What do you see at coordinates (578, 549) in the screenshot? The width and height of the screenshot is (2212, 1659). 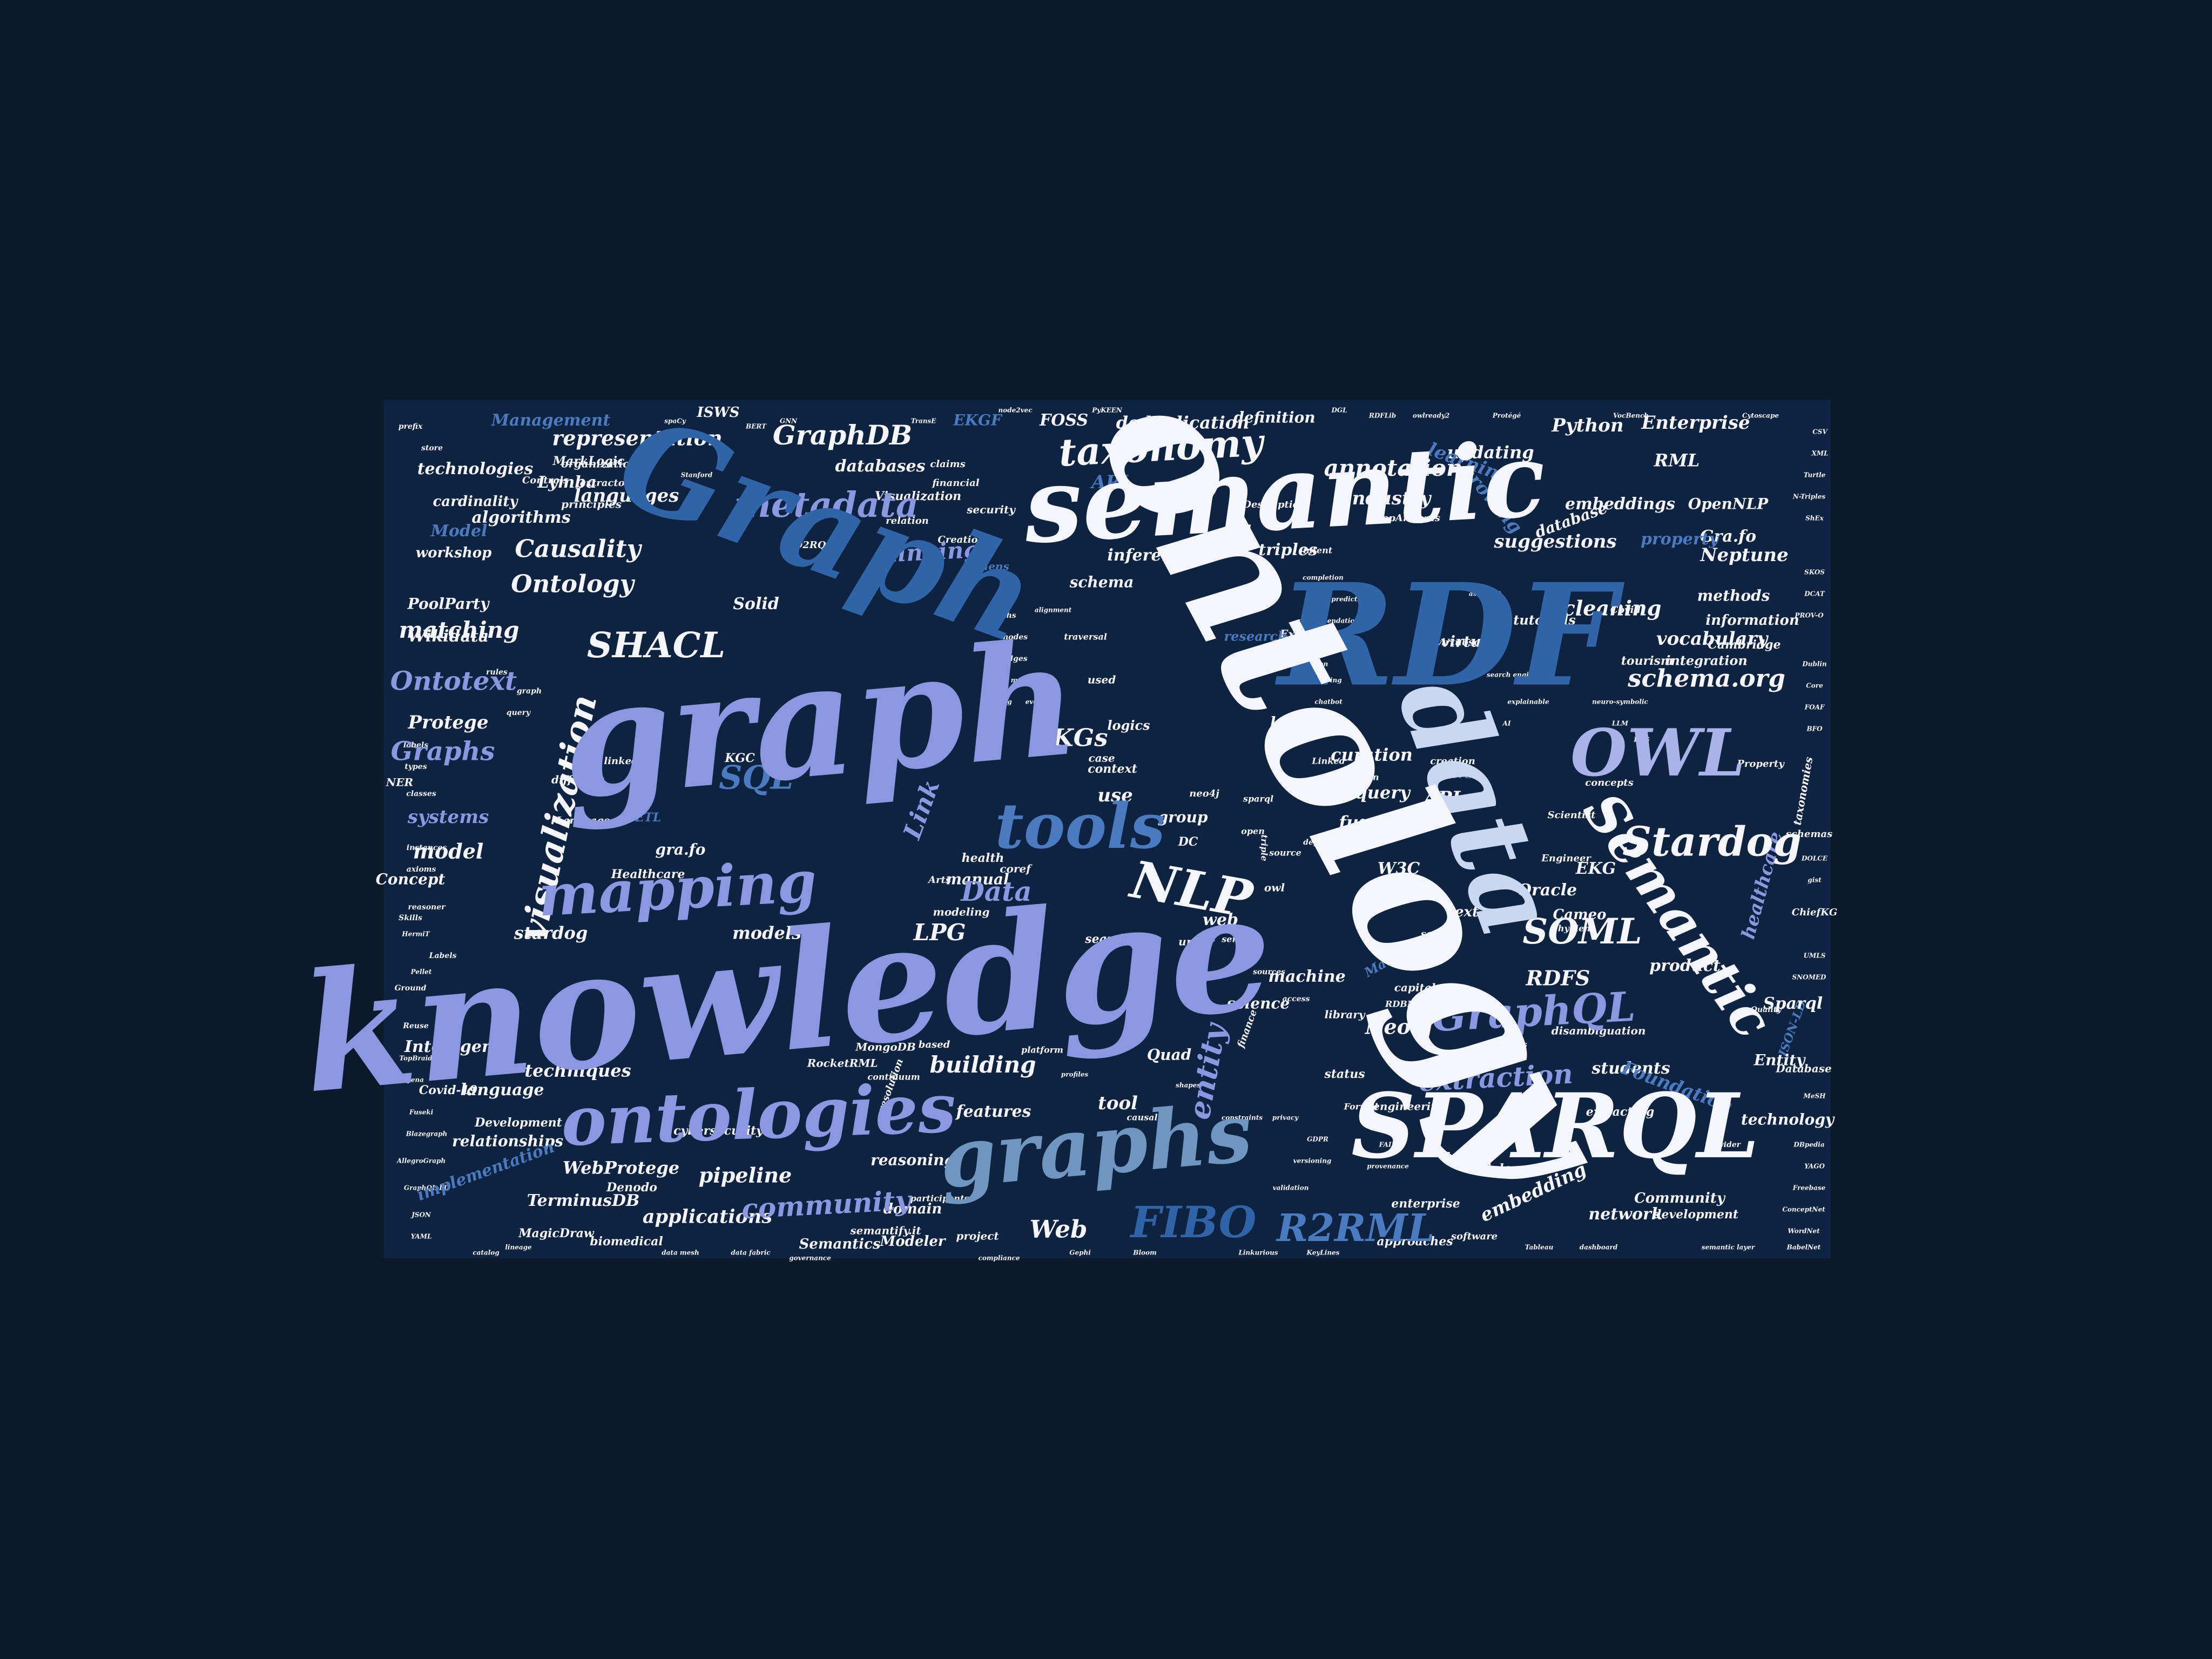 I see `word-causality: Causality` at bounding box center [578, 549].